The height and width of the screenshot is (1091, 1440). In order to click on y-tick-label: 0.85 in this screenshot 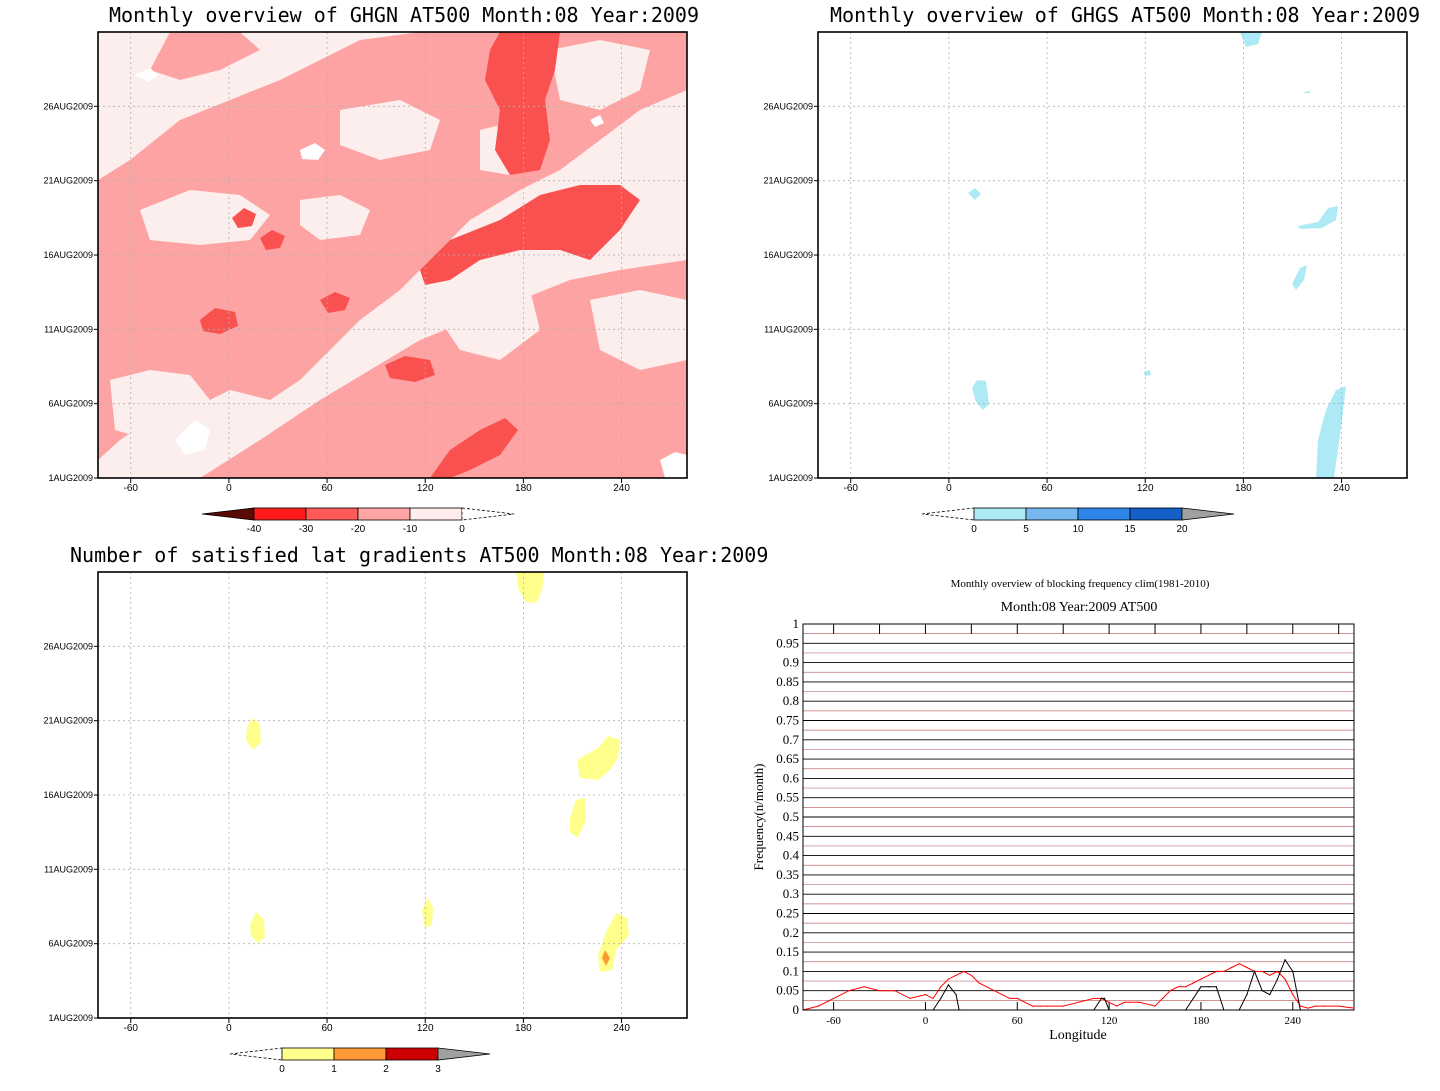, I will do `click(787, 681)`.